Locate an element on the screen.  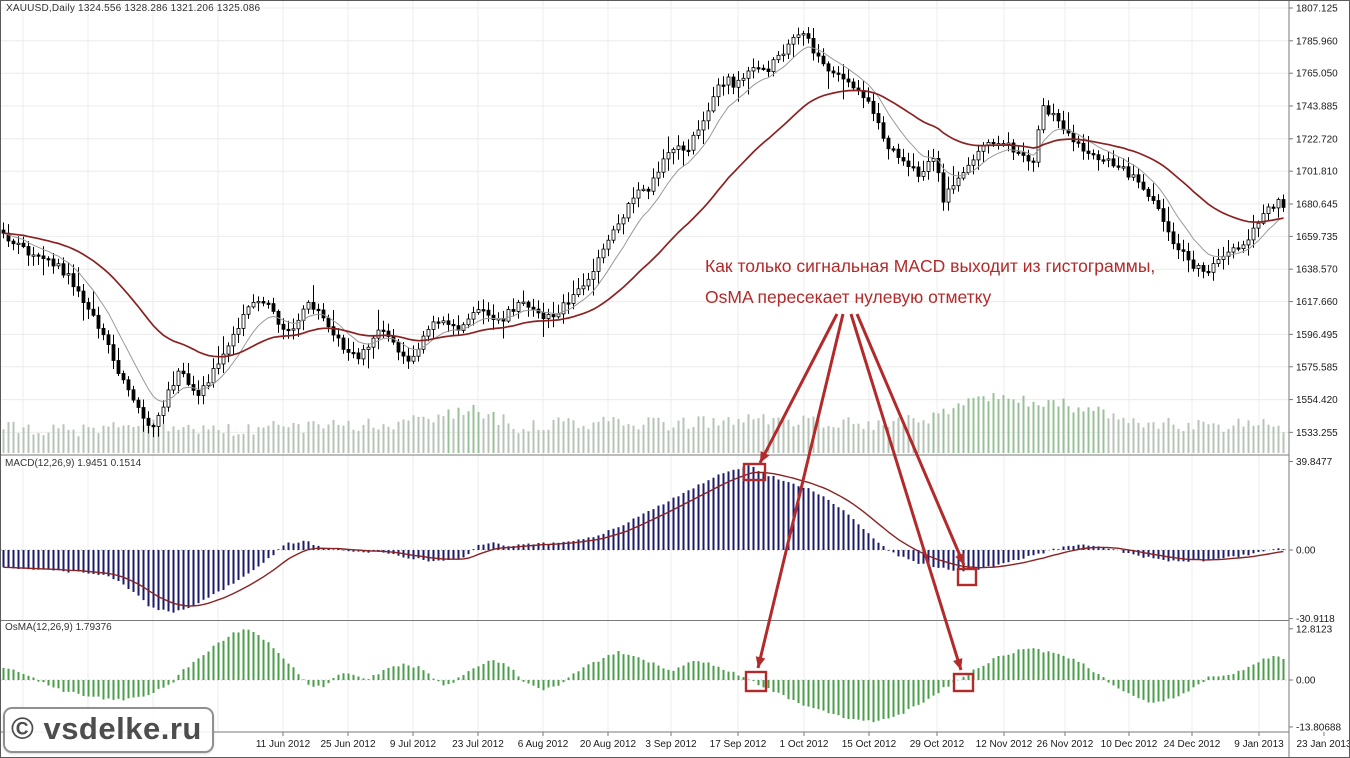
svg-text: 9 Jul 2012 is located at coordinates (413, 744).